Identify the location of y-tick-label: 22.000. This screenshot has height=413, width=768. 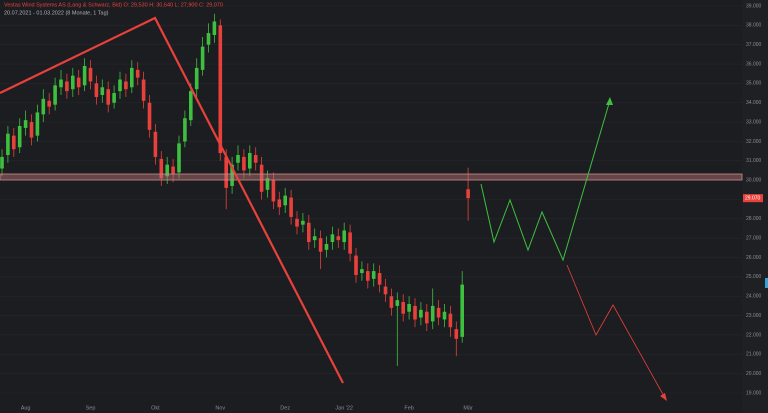
(754, 335).